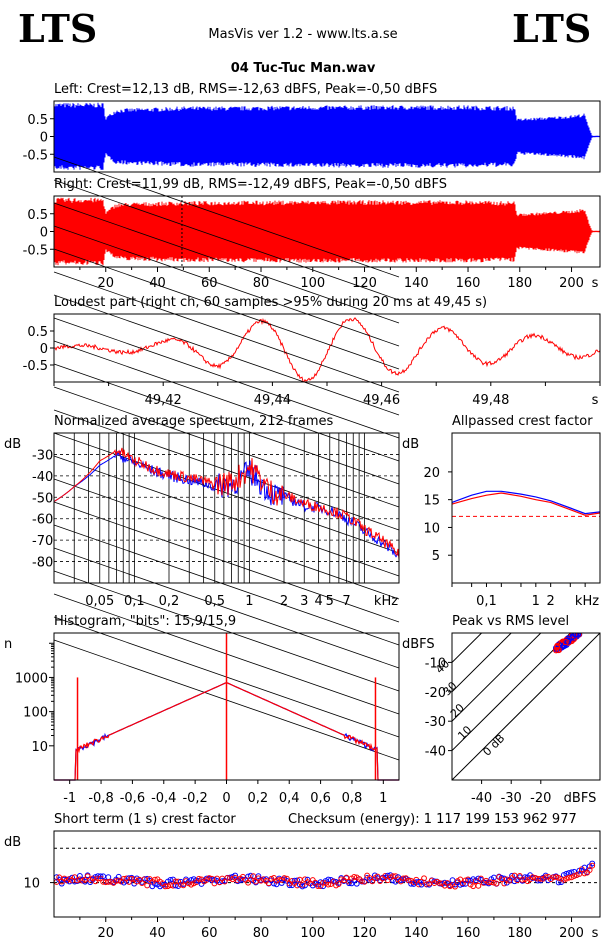 The height and width of the screenshot is (946, 606). What do you see at coordinates (35, 713) in the screenshot?
I see `histogram-y-label-1: 100` at bounding box center [35, 713].